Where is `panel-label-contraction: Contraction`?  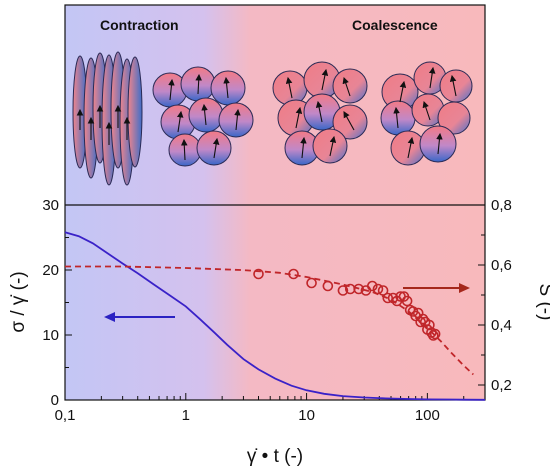 panel-label-contraction: Contraction is located at coordinates (139, 25).